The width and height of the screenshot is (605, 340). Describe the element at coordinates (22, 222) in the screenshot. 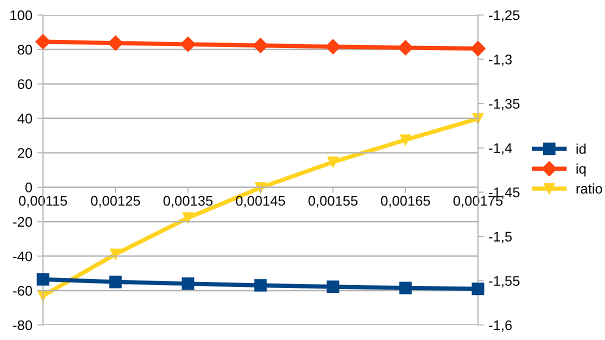

I see `y-tick-label: -20` at that location.